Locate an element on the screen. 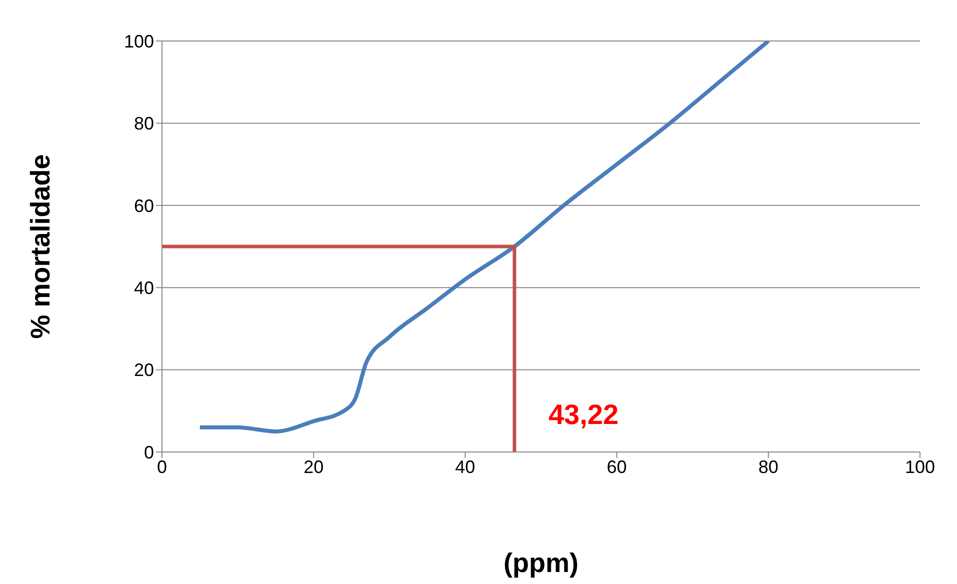 This screenshot has height=584, width=957. y-tick-label: 20 is located at coordinates (144, 370).